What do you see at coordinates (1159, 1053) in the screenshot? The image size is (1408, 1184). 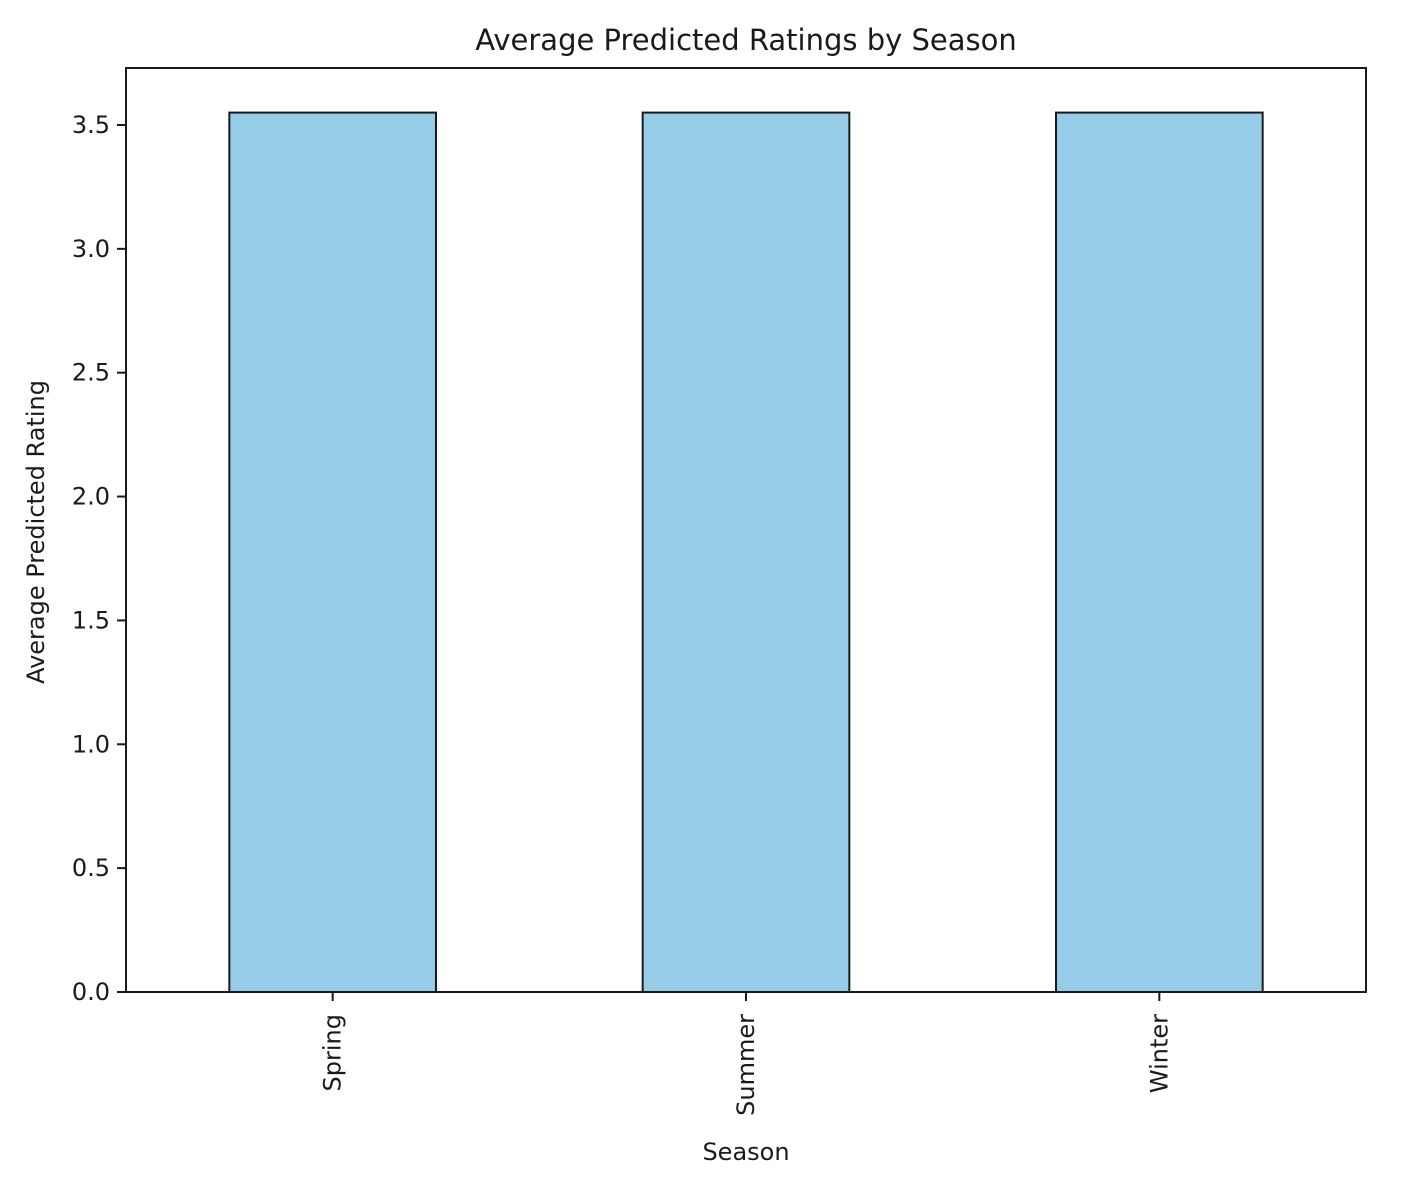 I see `x-tick-label: Winter` at bounding box center [1159, 1053].